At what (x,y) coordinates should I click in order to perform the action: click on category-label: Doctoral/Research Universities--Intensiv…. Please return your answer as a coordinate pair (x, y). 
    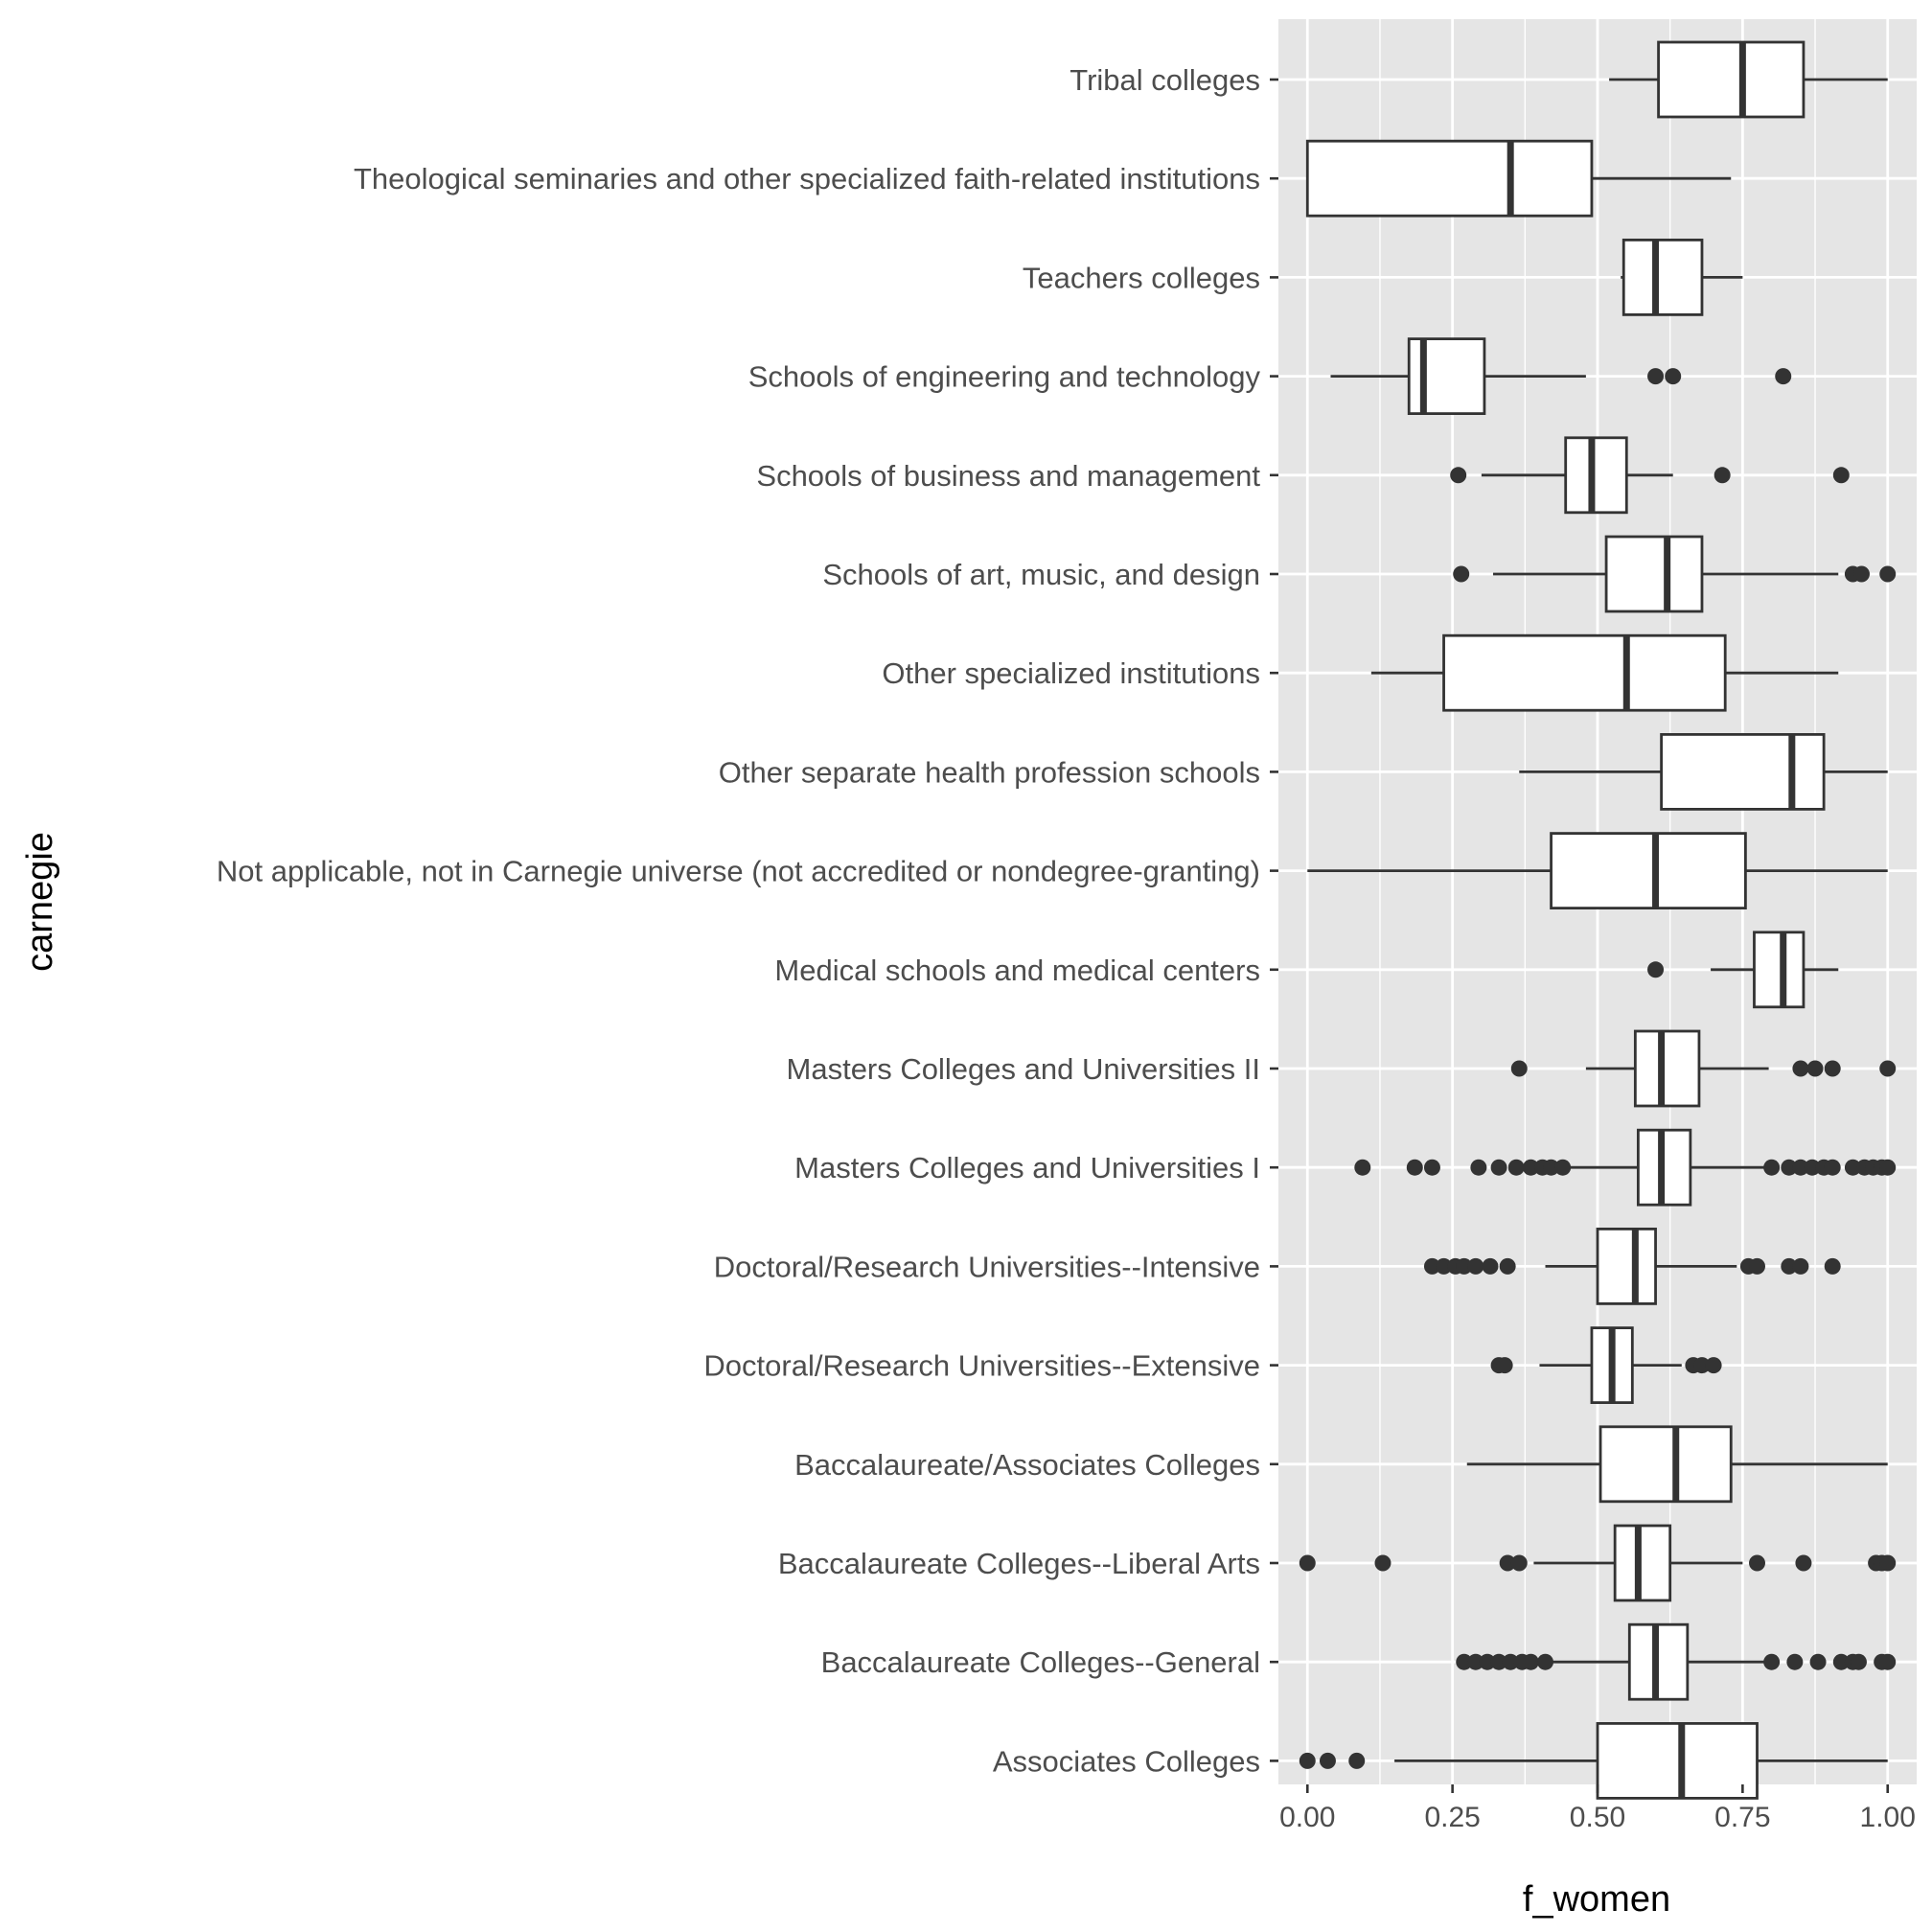
    Looking at the image, I should click on (987, 1266).